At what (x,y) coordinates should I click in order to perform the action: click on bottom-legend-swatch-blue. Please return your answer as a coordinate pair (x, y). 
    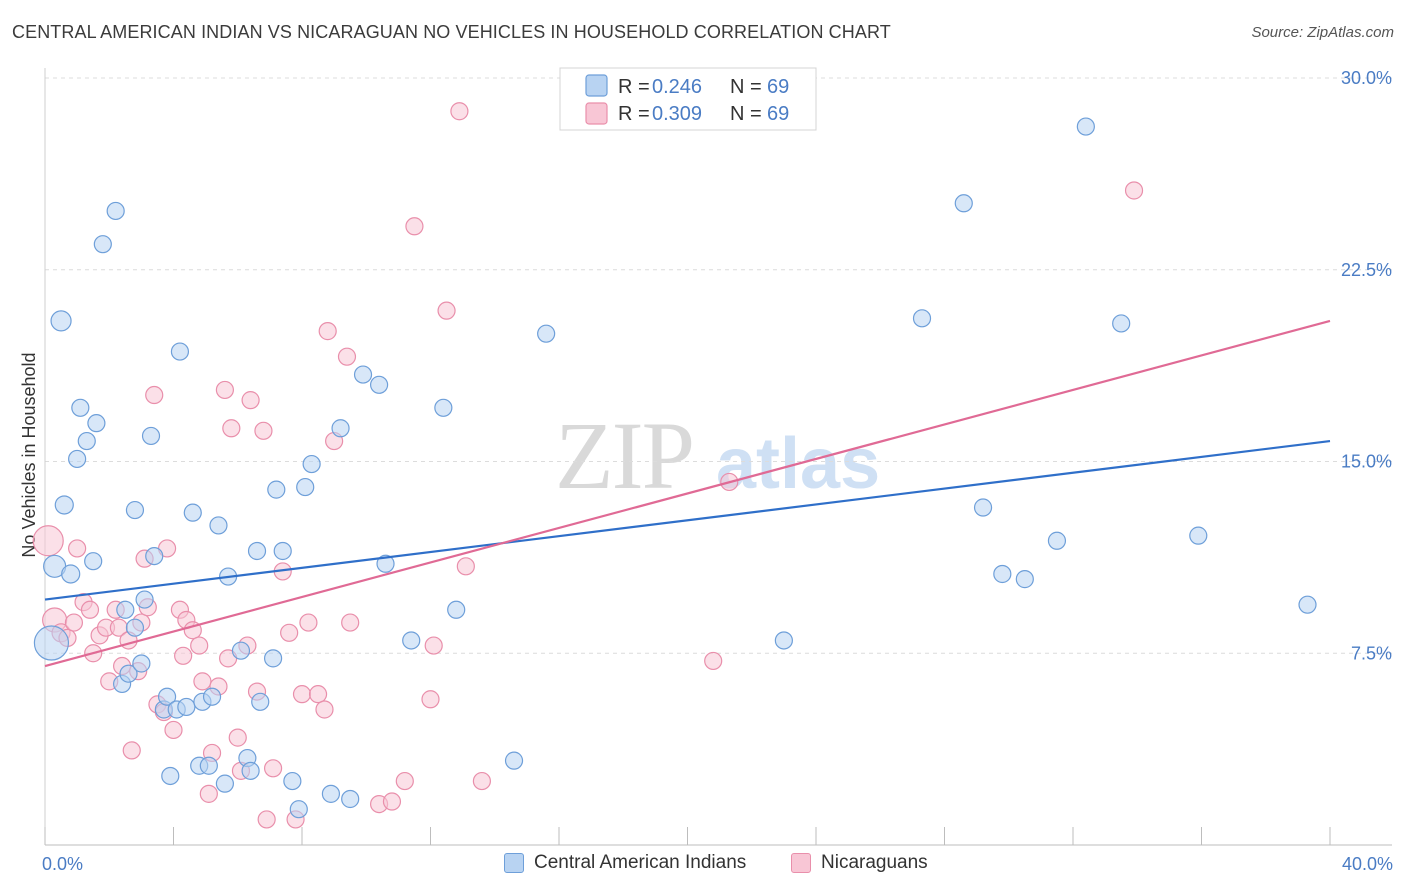
    Looking at the image, I should click on (514, 863).